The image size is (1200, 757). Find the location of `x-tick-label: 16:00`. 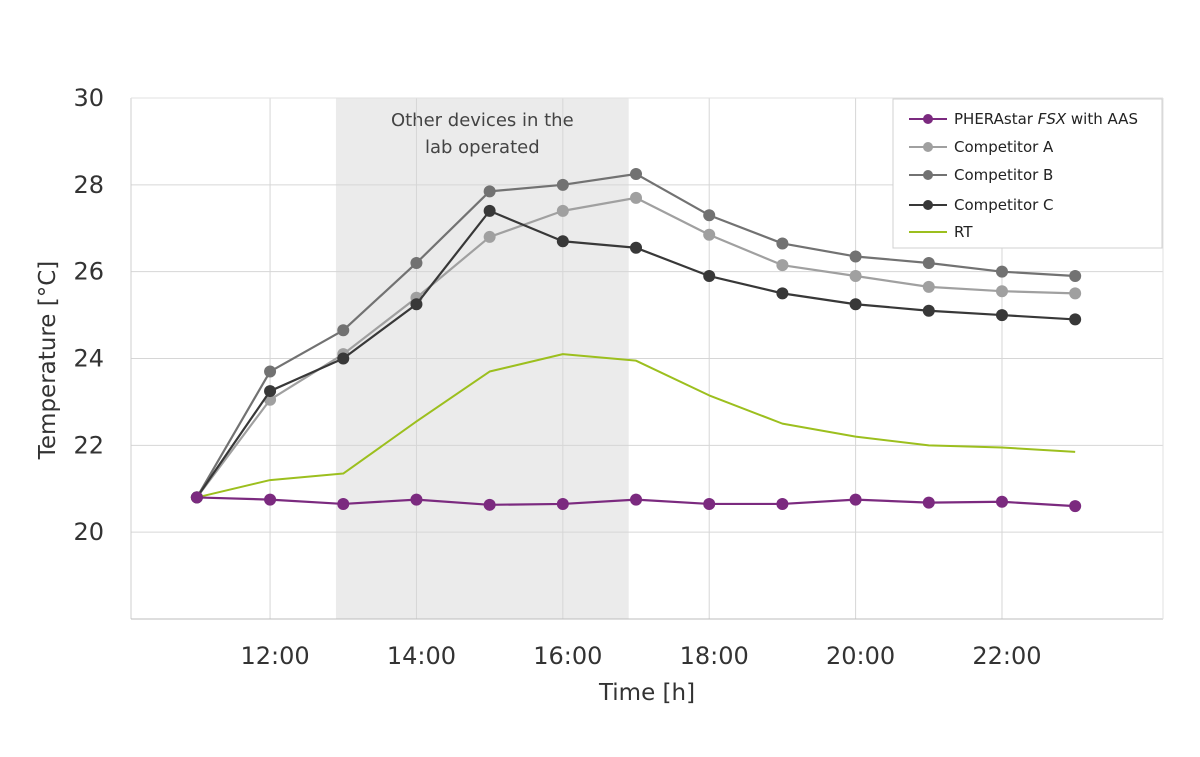

x-tick-label: 16:00 is located at coordinates (567, 656).